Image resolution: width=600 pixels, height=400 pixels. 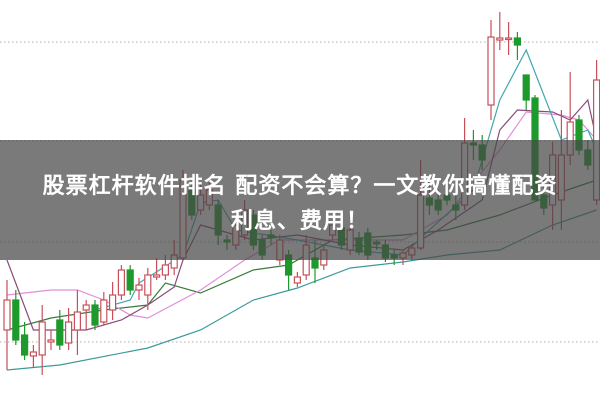 What do you see at coordinates (300, 186) in the screenshot?
I see `headline-line-1: 股票杠杆软件排名 配资不会算？一文教你搞懂配资` at bounding box center [300, 186].